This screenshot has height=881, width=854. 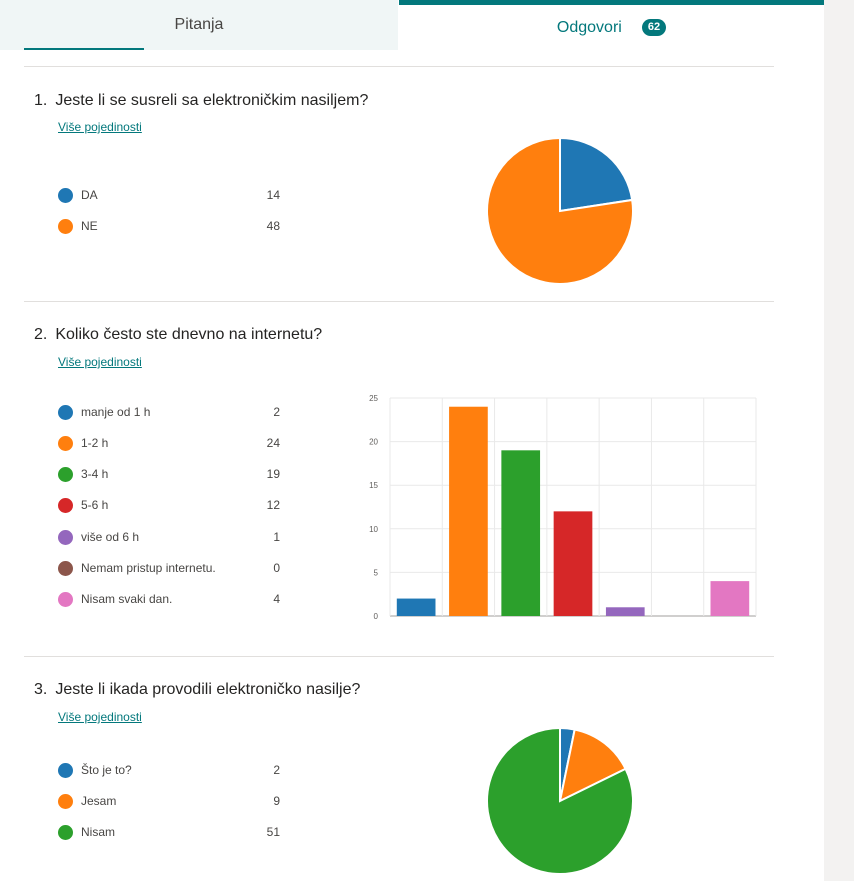 I want to click on y-tick-label: 5, so click(x=376, y=572).